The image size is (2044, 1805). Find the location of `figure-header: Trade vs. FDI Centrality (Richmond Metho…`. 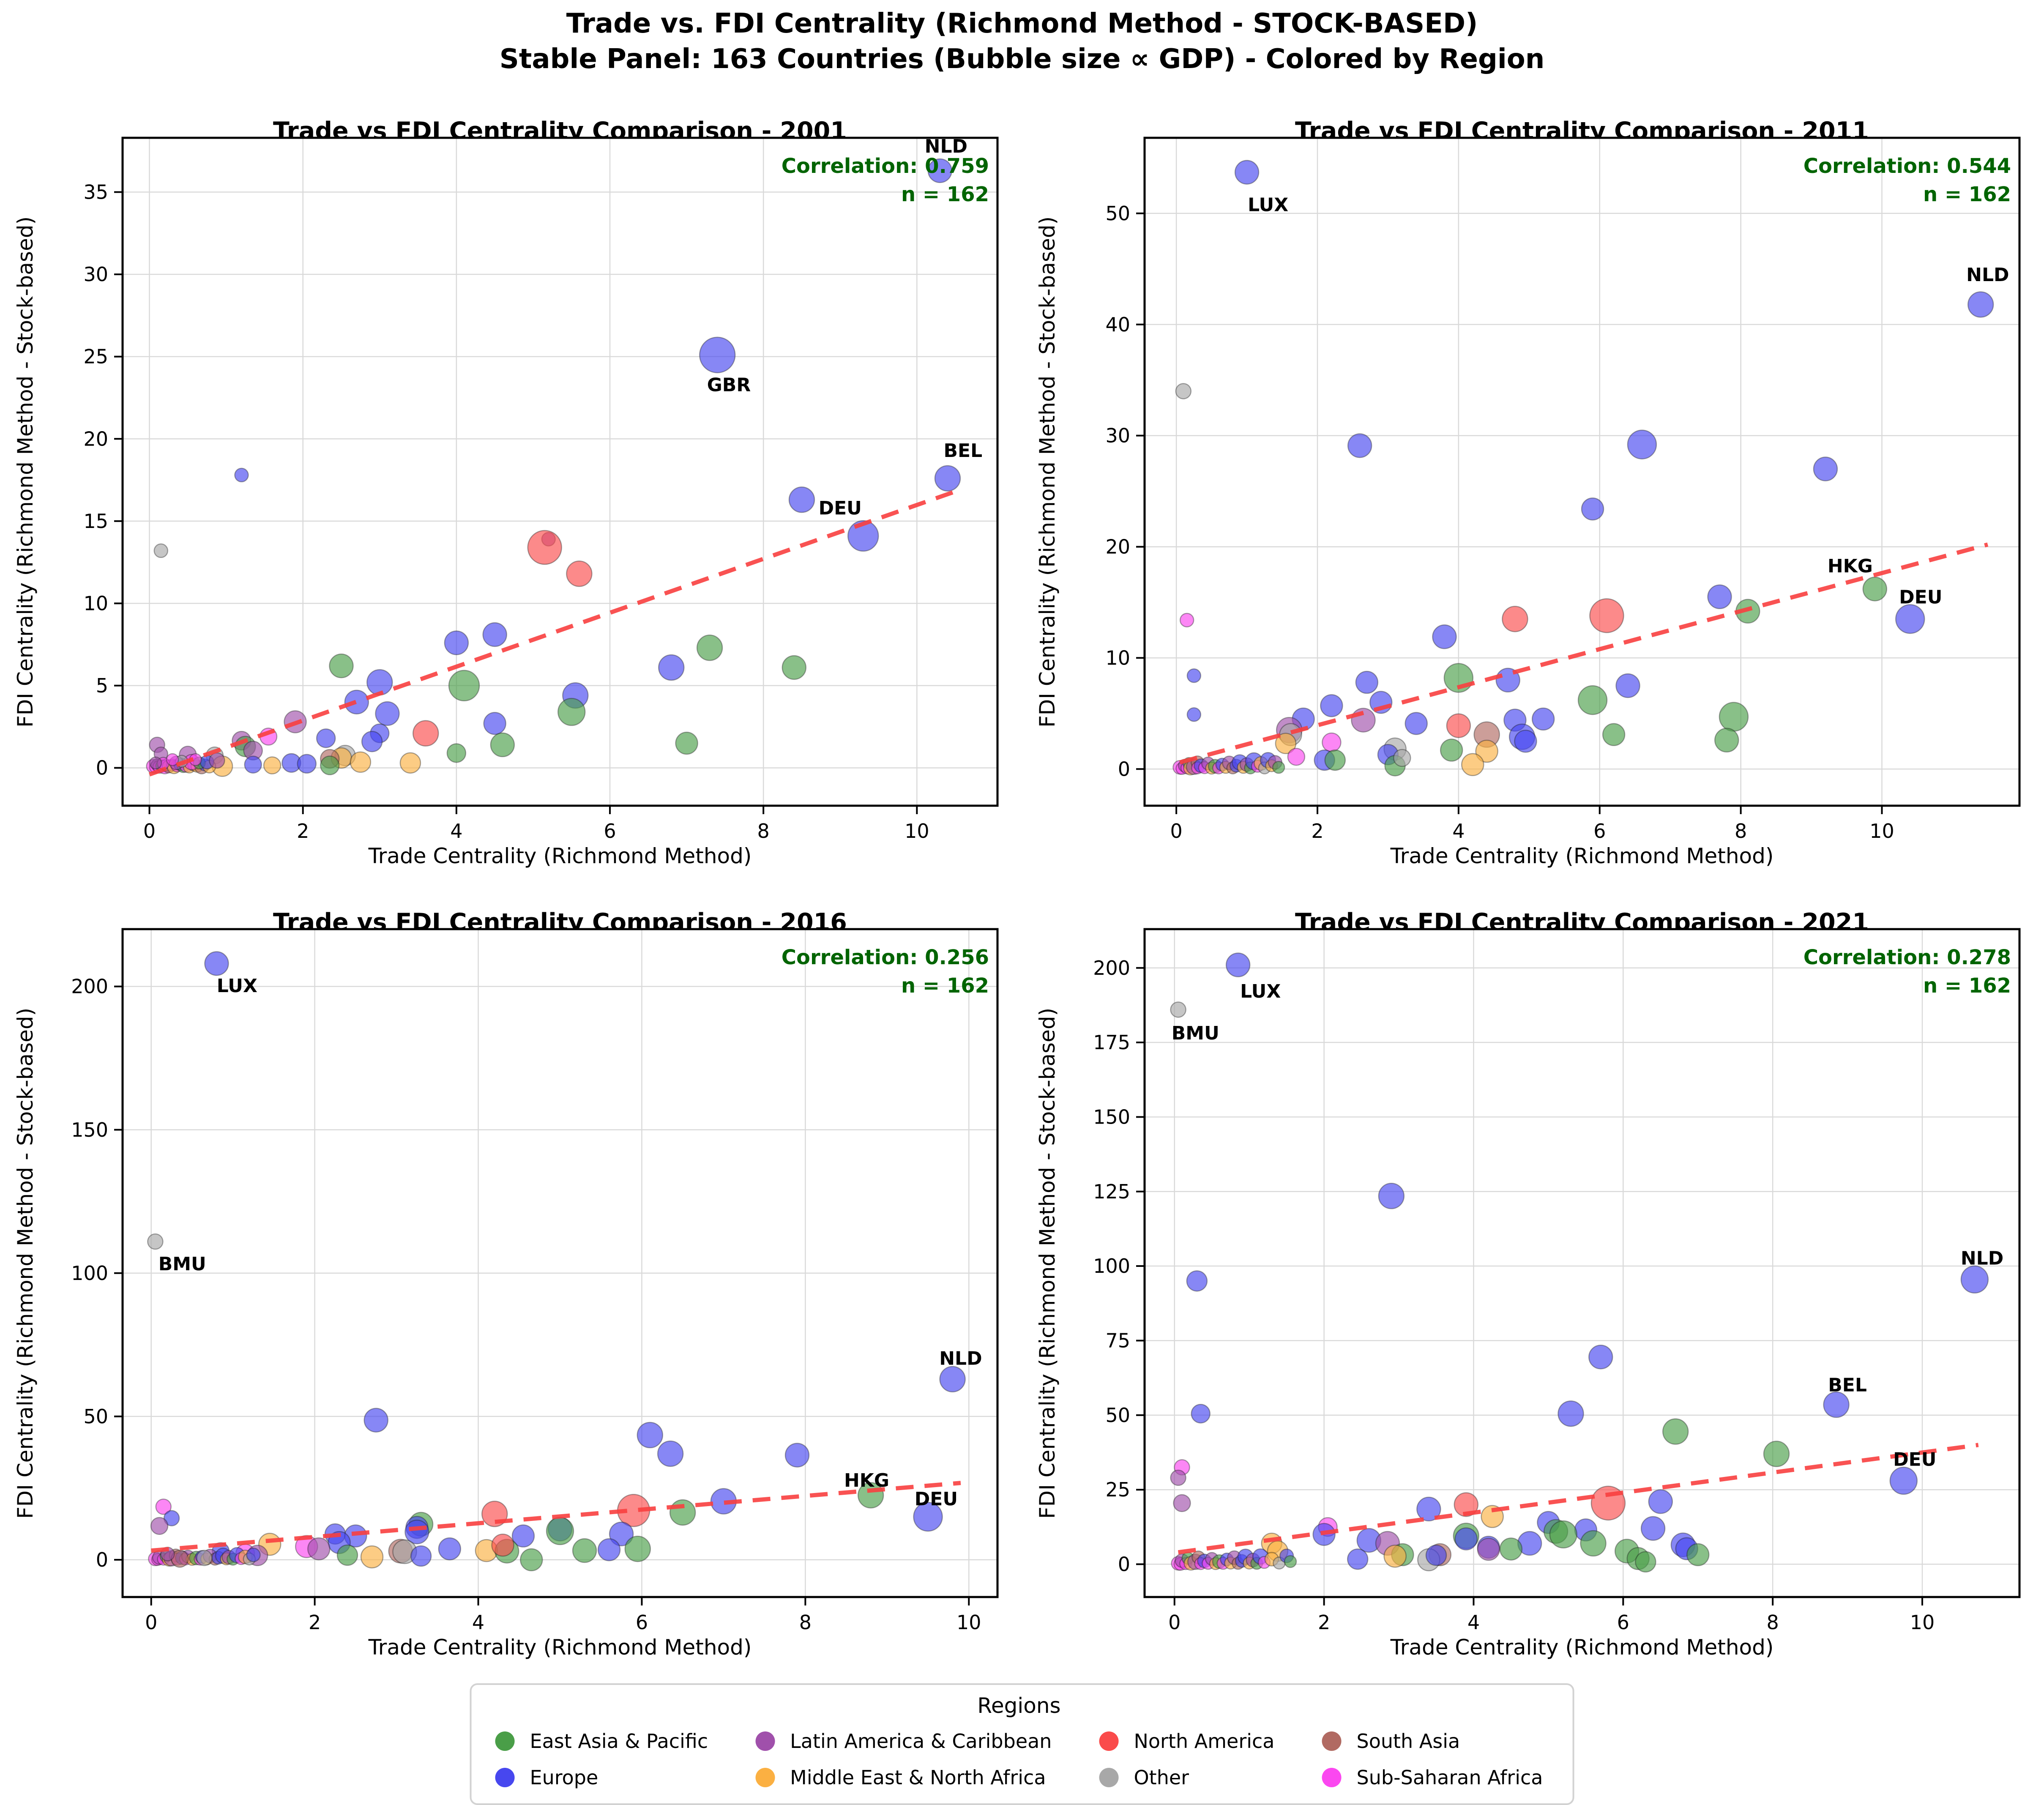

figure-header: Trade vs. FDI Centrality (Richmond Metho… is located at coordinates (1022, 41).